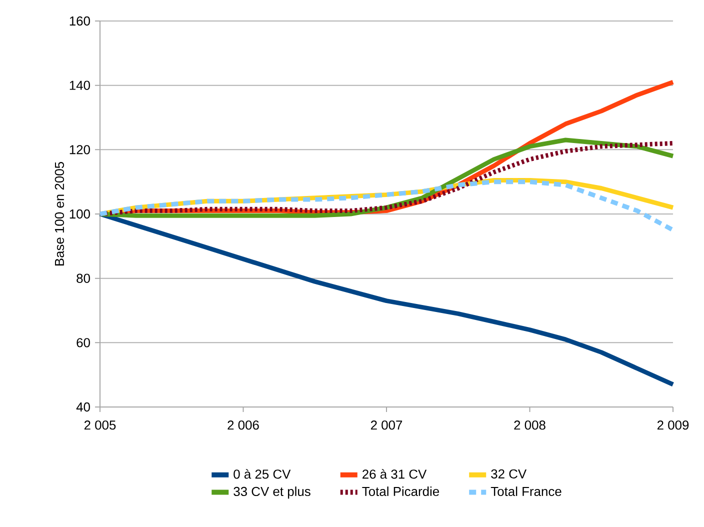  What do you see at coordinates (80, 149) in the screenshot?
I see `y-tick-label: 120` at bounding box center [80, 149].